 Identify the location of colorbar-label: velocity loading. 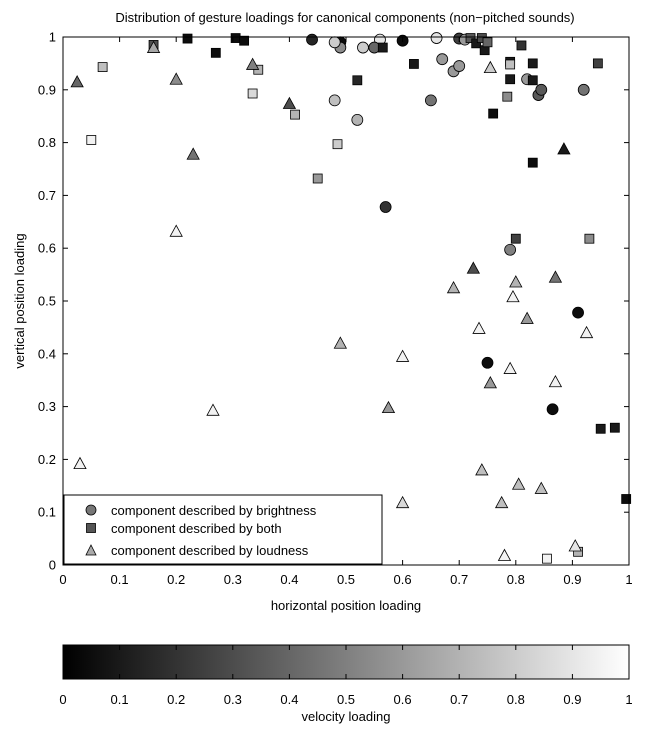
(346, 716).